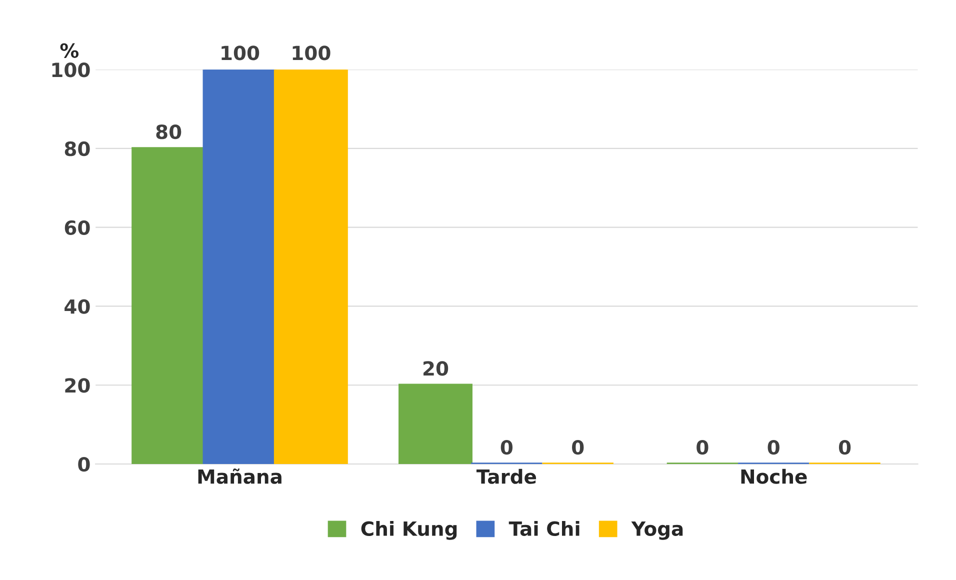  I want to click on data-label: 20, so click(436, 368).